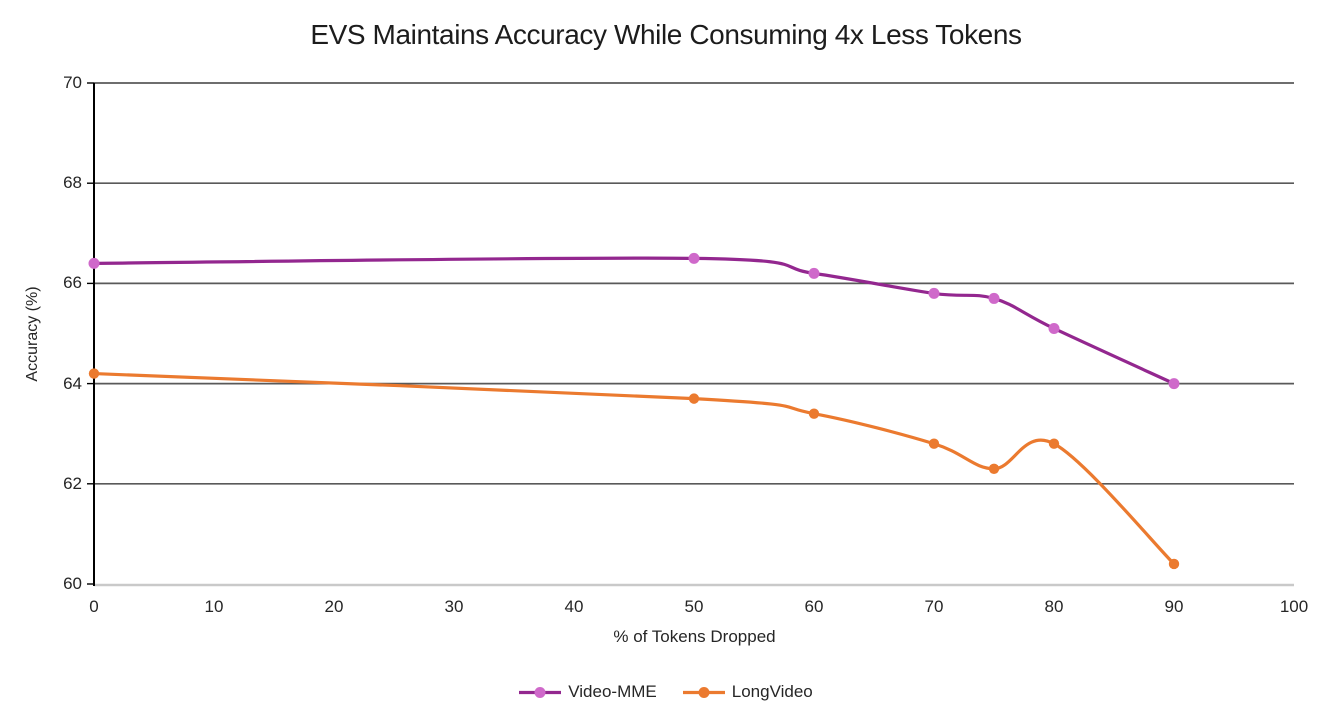 This screenshot has width=1332, height=725. Describe the element at coordinates (1054, 606) in the screenshot. I see `x-tick-label: 80` at that location.